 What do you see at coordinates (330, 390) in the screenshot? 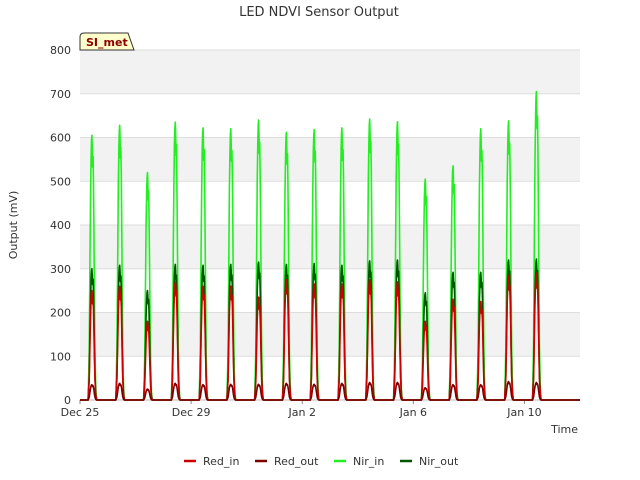
I see `series-line-red-out` at bounding box center [330, 390].